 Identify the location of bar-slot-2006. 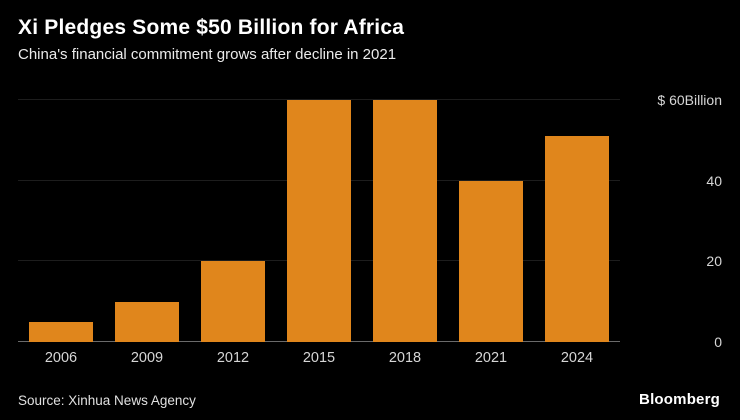
(61, 217).